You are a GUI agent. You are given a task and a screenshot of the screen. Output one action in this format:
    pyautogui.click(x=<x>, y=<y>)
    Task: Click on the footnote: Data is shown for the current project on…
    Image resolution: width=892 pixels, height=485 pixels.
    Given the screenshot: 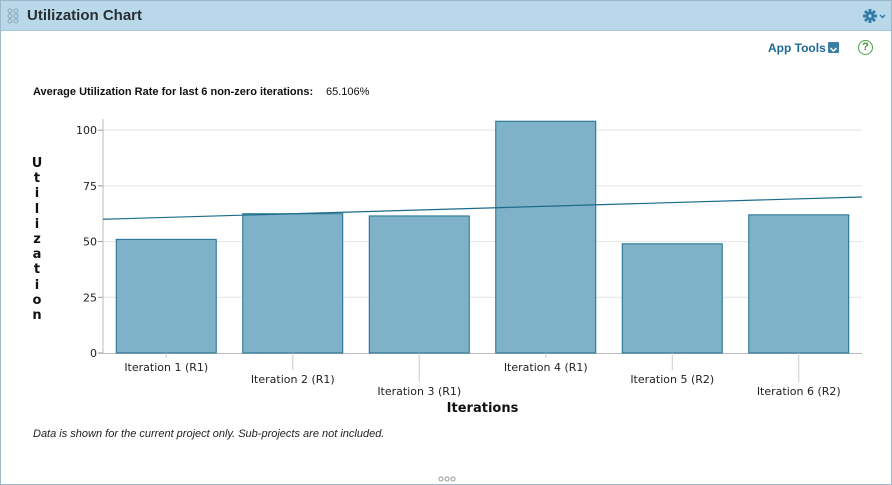 What is the action you would take?
    pyautogui.click(x=209, y=434)
    